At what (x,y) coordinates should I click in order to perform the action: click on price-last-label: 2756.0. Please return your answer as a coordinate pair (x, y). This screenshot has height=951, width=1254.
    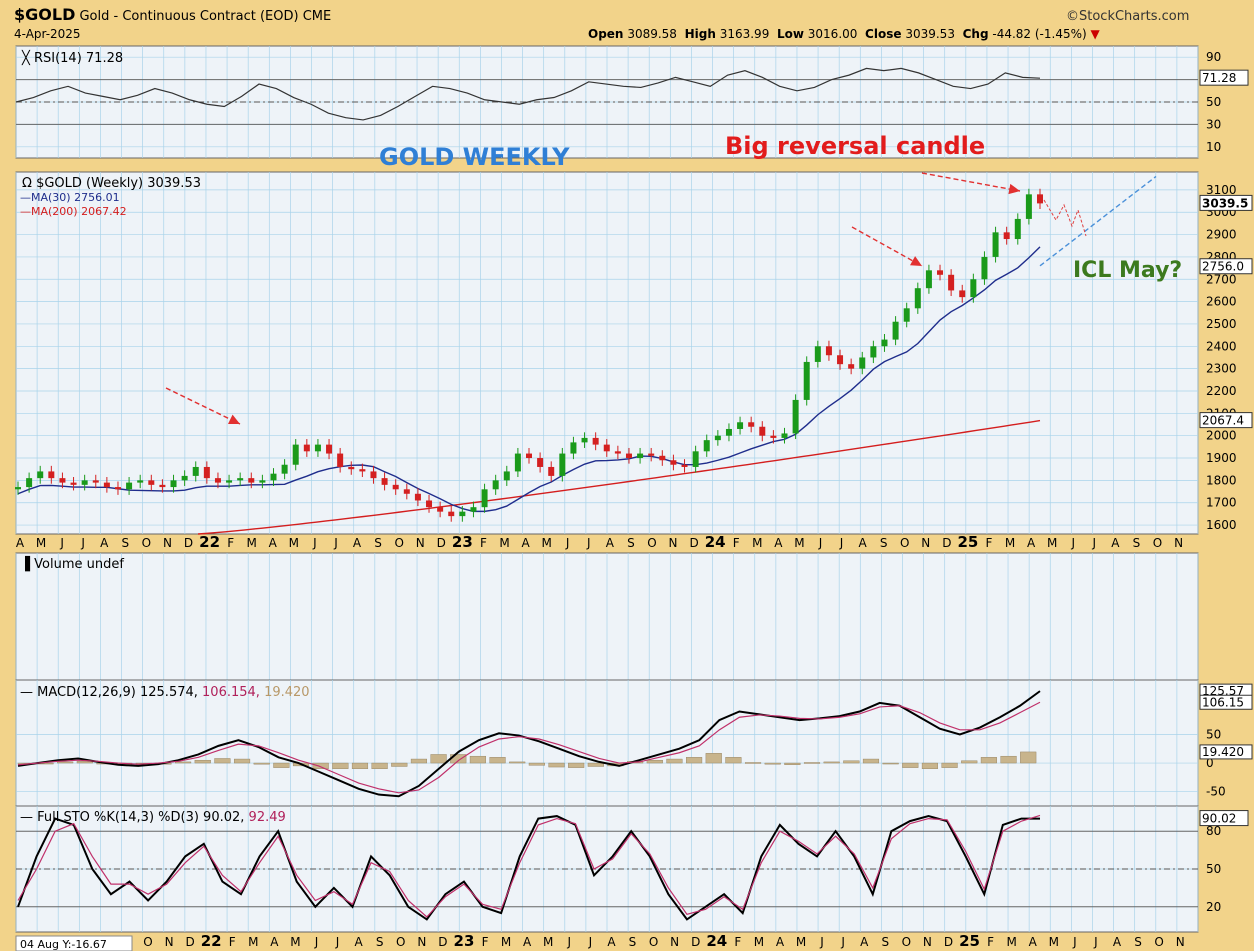
    Looking at the image, I should click on (1223, 267).